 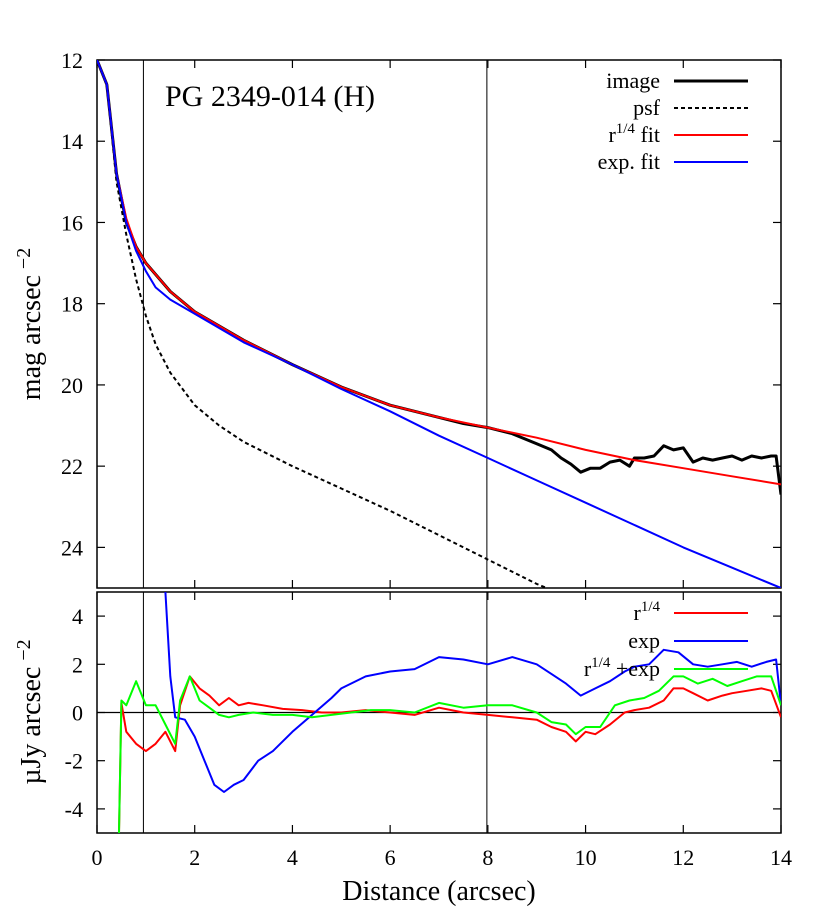 I want to click on top-legend-label: r1/4 fit, so click(x=634, y=134).